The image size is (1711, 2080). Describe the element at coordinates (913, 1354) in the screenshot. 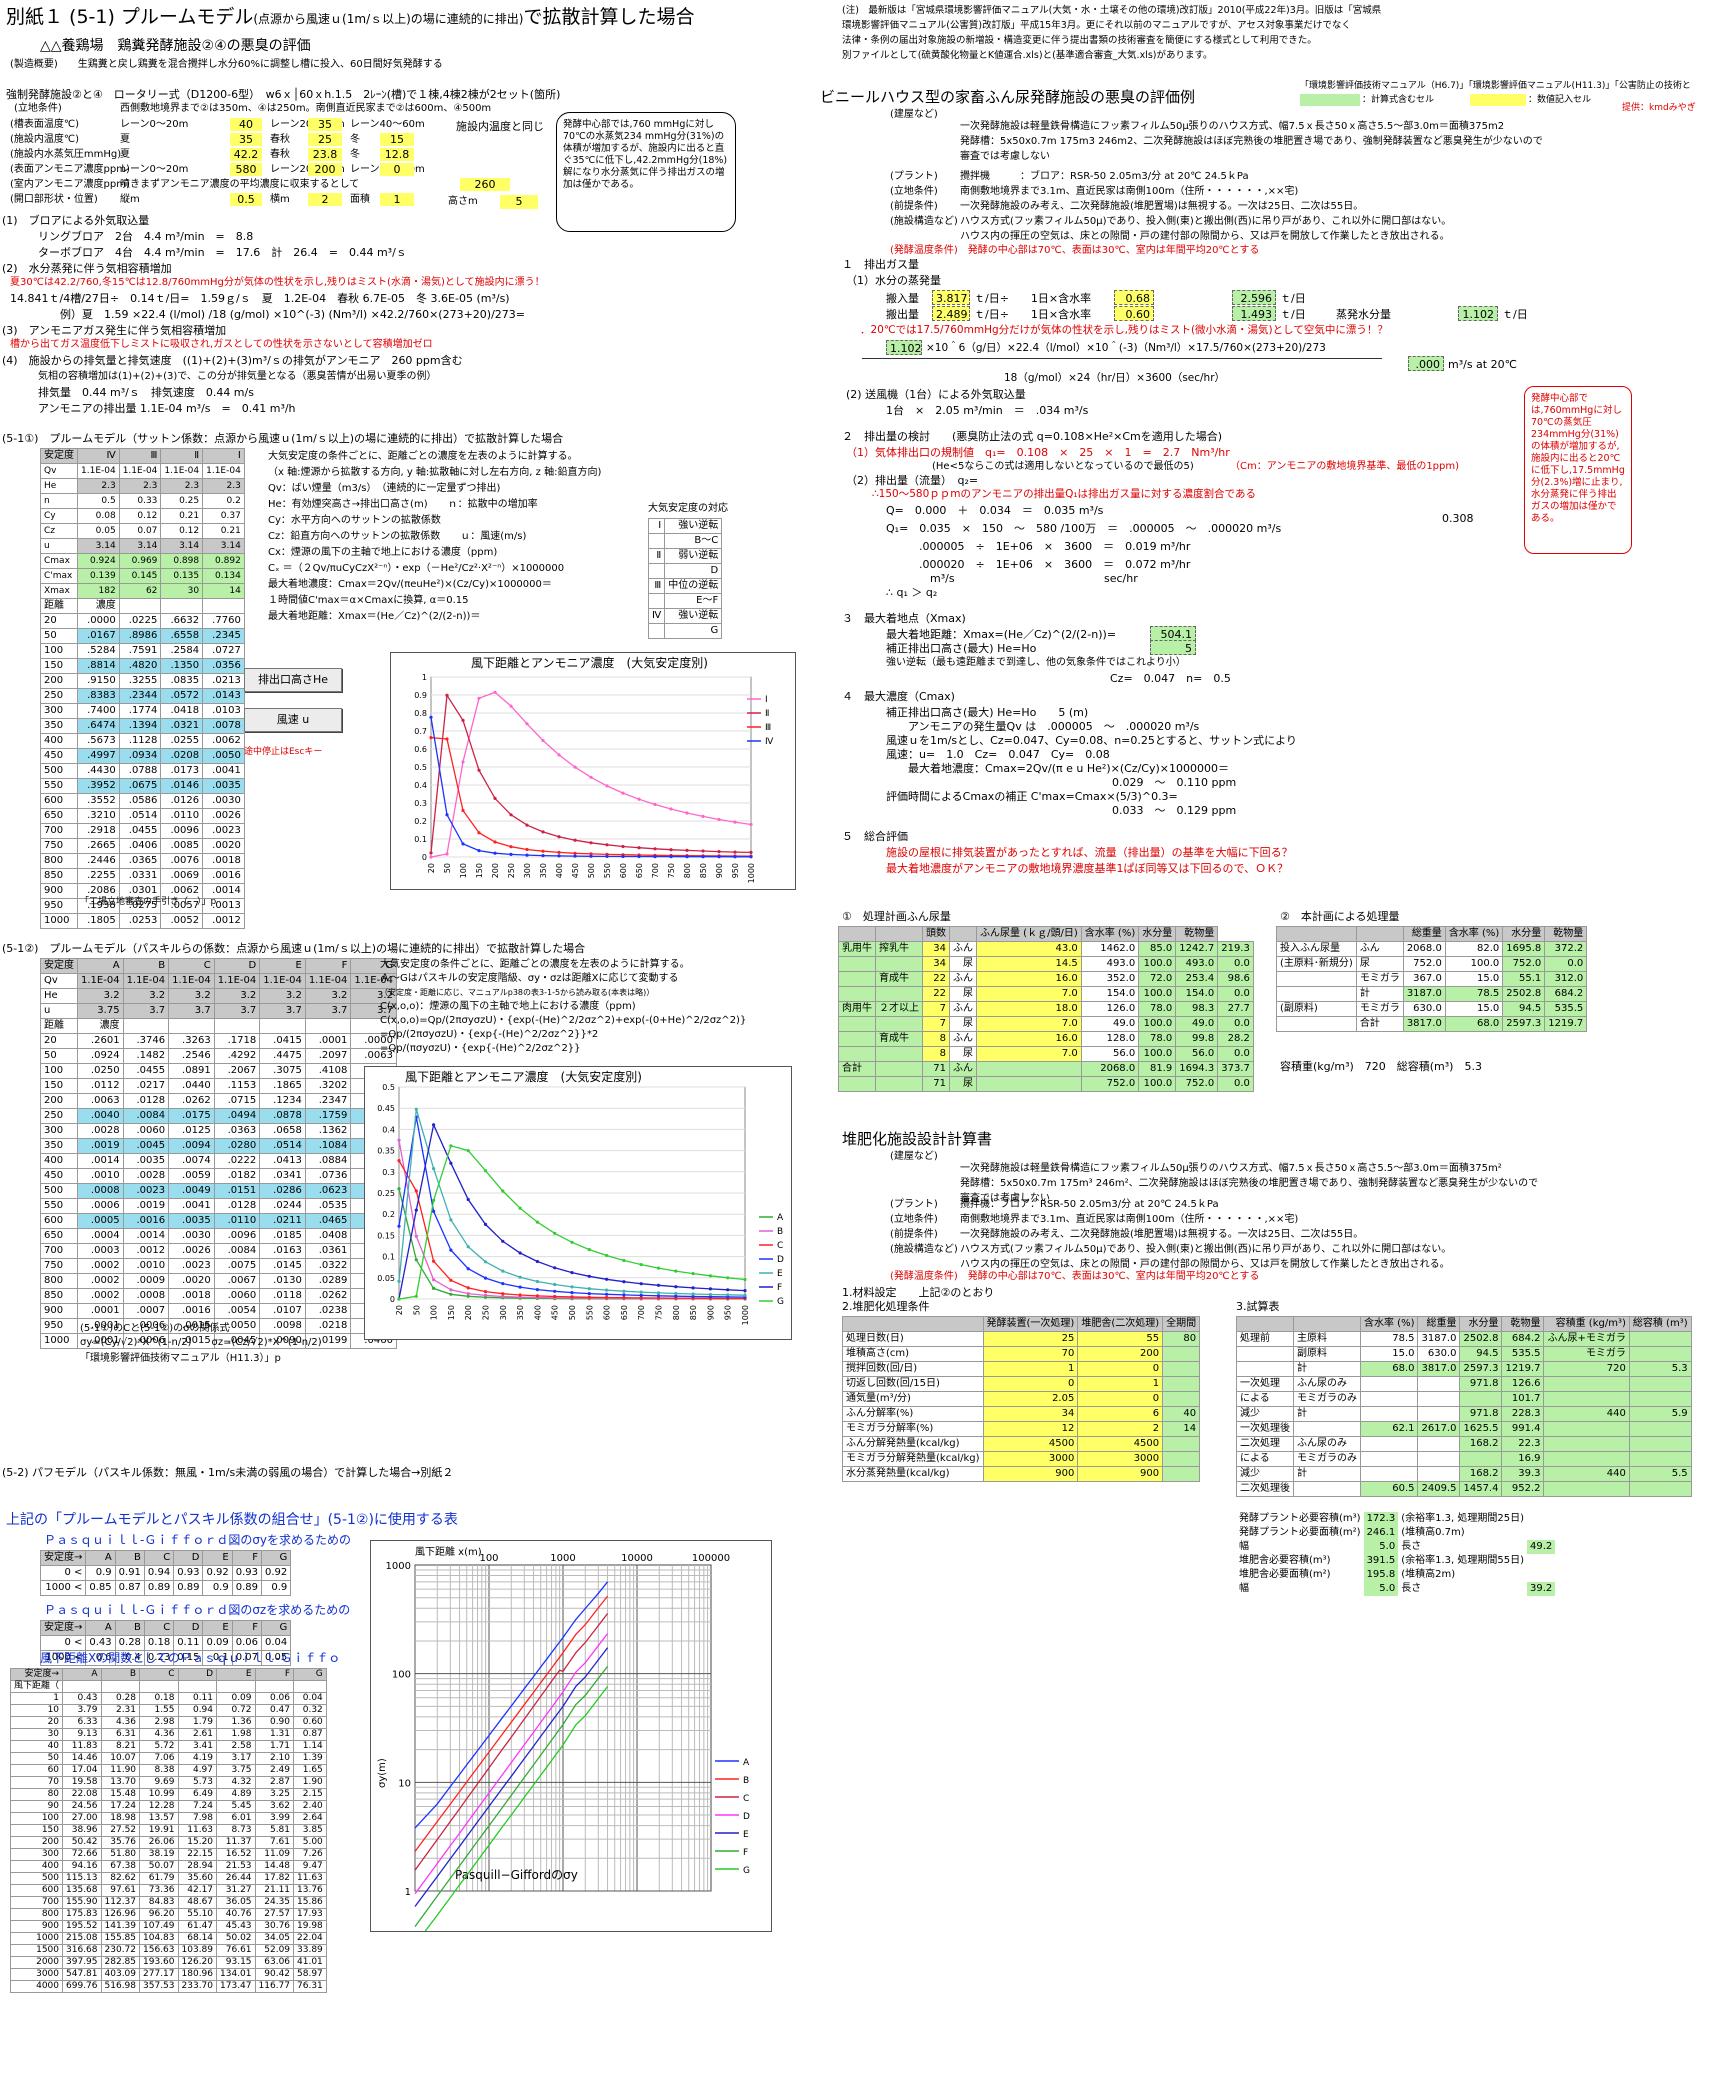

I see `cond-cell: 堆積高さ(cm)` at that location.